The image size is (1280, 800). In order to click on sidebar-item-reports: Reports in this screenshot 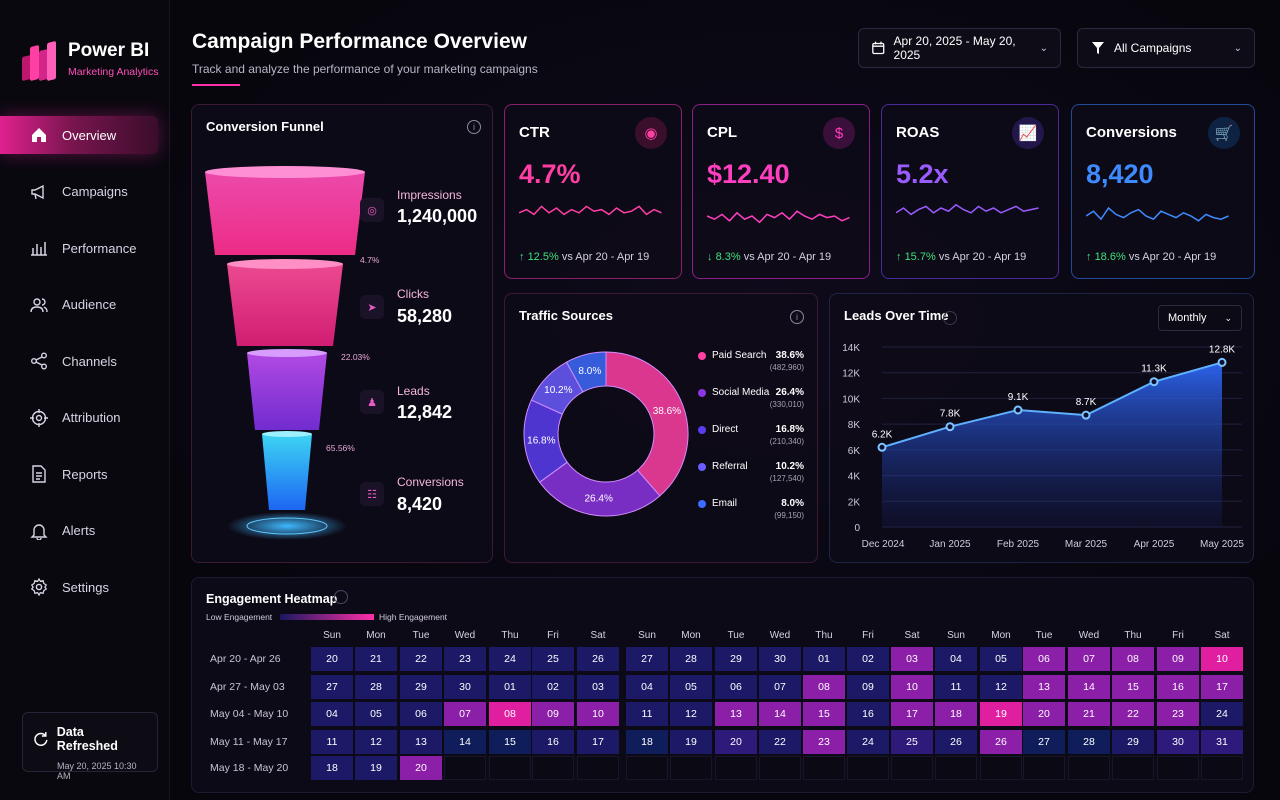, I will do `click(79, 474)`.